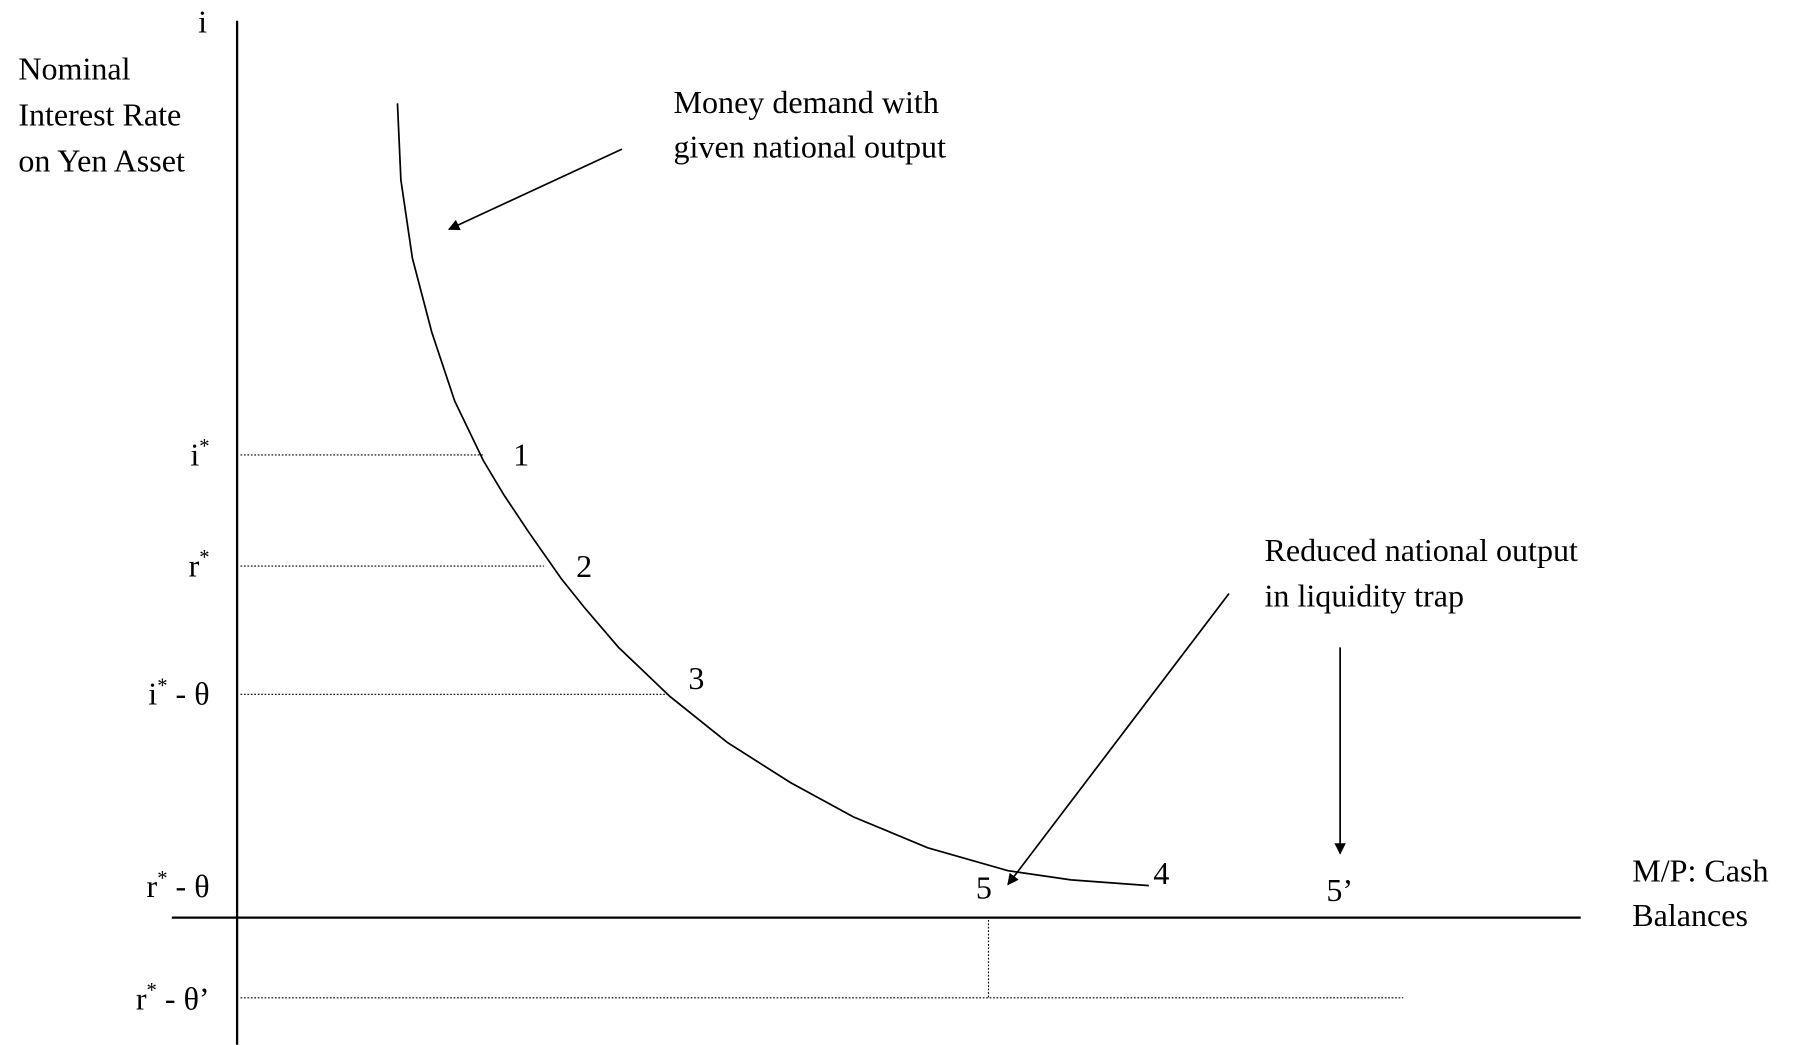 The width and height of the screenshot is (1796, 1045). Describe the element at coordinates (806, 102) in the screenshot. I see `annotation: Money demand with` at that location.